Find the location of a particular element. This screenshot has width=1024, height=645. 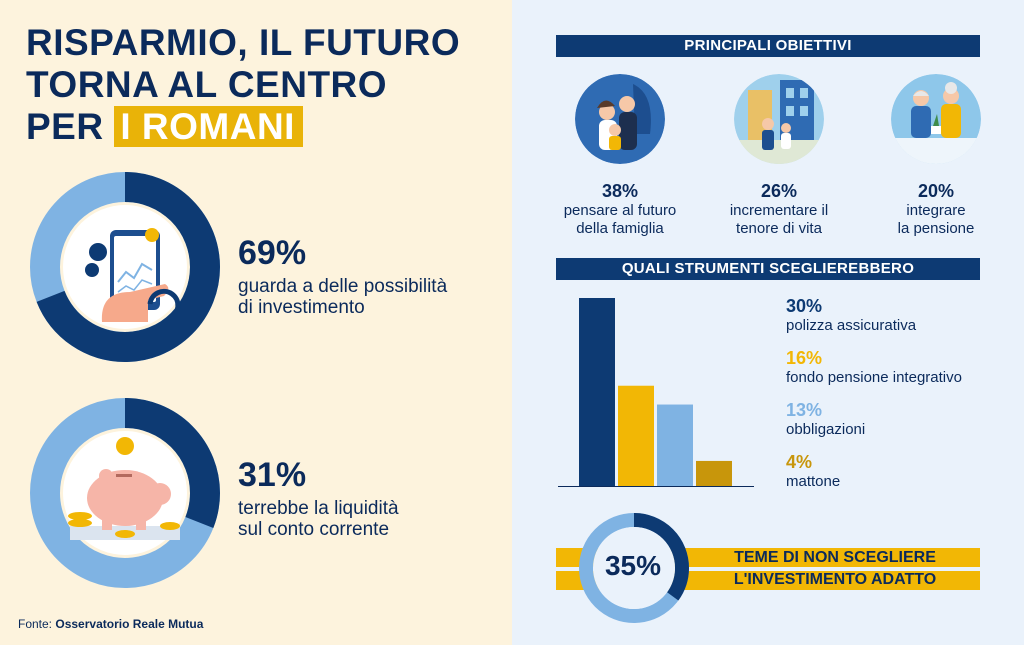

title-highlight: I ROMANI is located at coordinates (208, 126).